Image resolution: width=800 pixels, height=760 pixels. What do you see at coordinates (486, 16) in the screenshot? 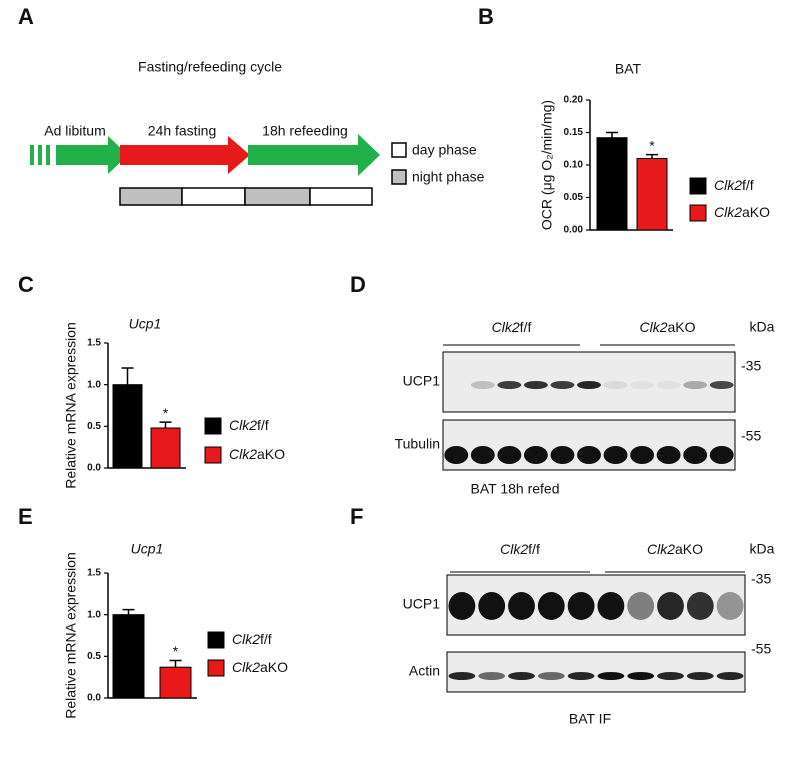
I see `panel-letter: B` at bounding box center [486, 16].